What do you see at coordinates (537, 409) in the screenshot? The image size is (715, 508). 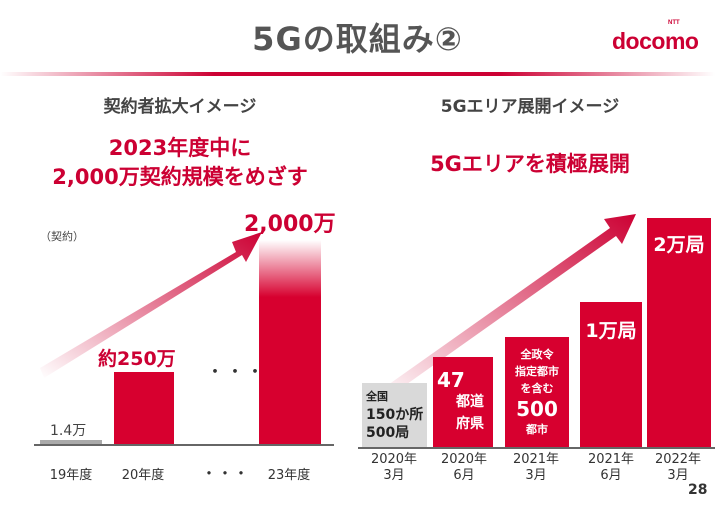 I see `area-bar-2021-03-line4: 500` at bounding box center [537, 409].